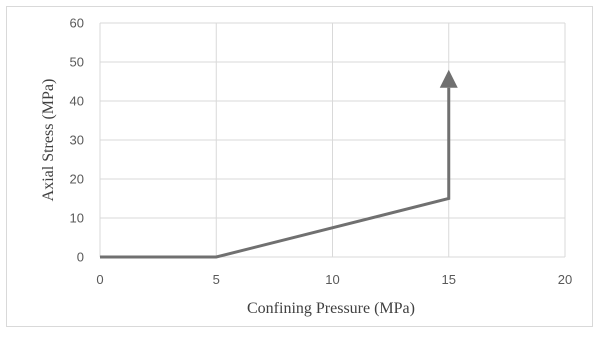  What do you see at coordinates (331, 308) in the screenshot?
I see `x-axis-title: Confining Pressure (MPa)` at bounding box center [331, 308].